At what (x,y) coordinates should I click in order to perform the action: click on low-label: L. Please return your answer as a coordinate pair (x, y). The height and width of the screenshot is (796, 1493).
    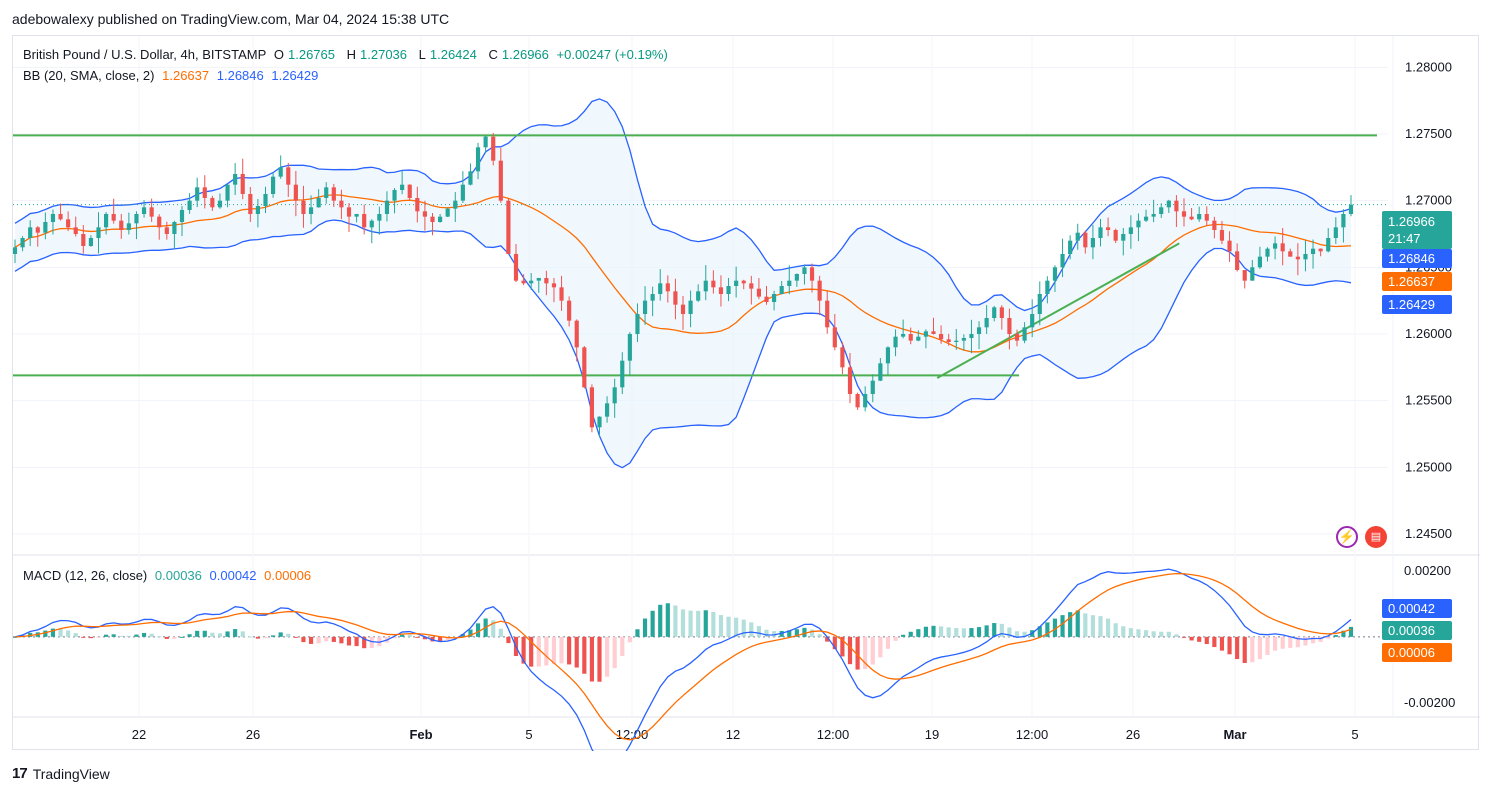
    Looking at the image, I should click on (422, 54).